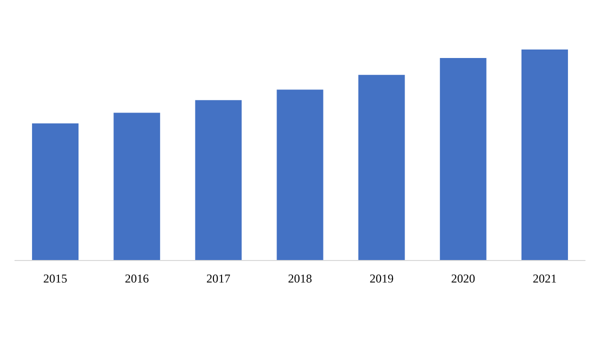 The width and height of the screenshot is (608, 344). What do you see at coordinates (218, 279) in the screenshot?
I see `x-tick-label: 2017` at bounding box center [218, 279].